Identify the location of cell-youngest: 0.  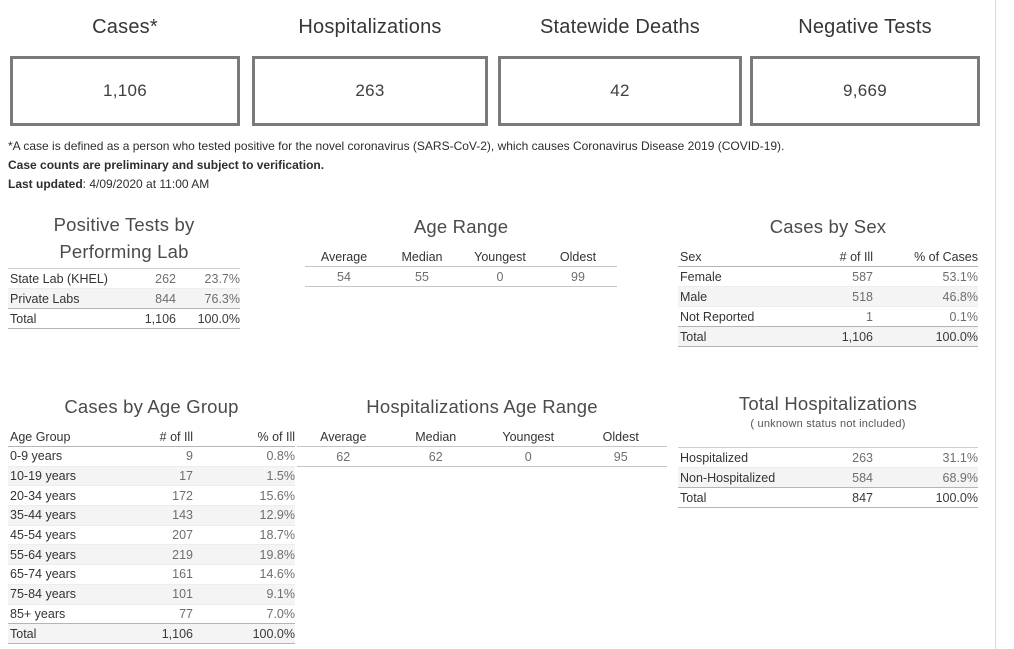
(528, 456).